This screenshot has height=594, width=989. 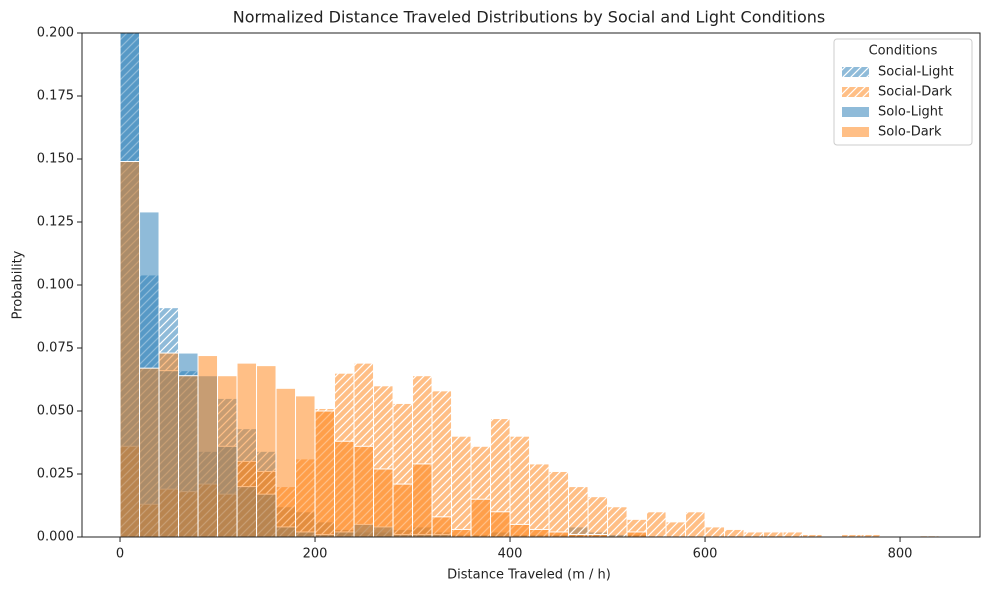 I want to click on legend-label: Social-Light, so click(x=916, y=72).